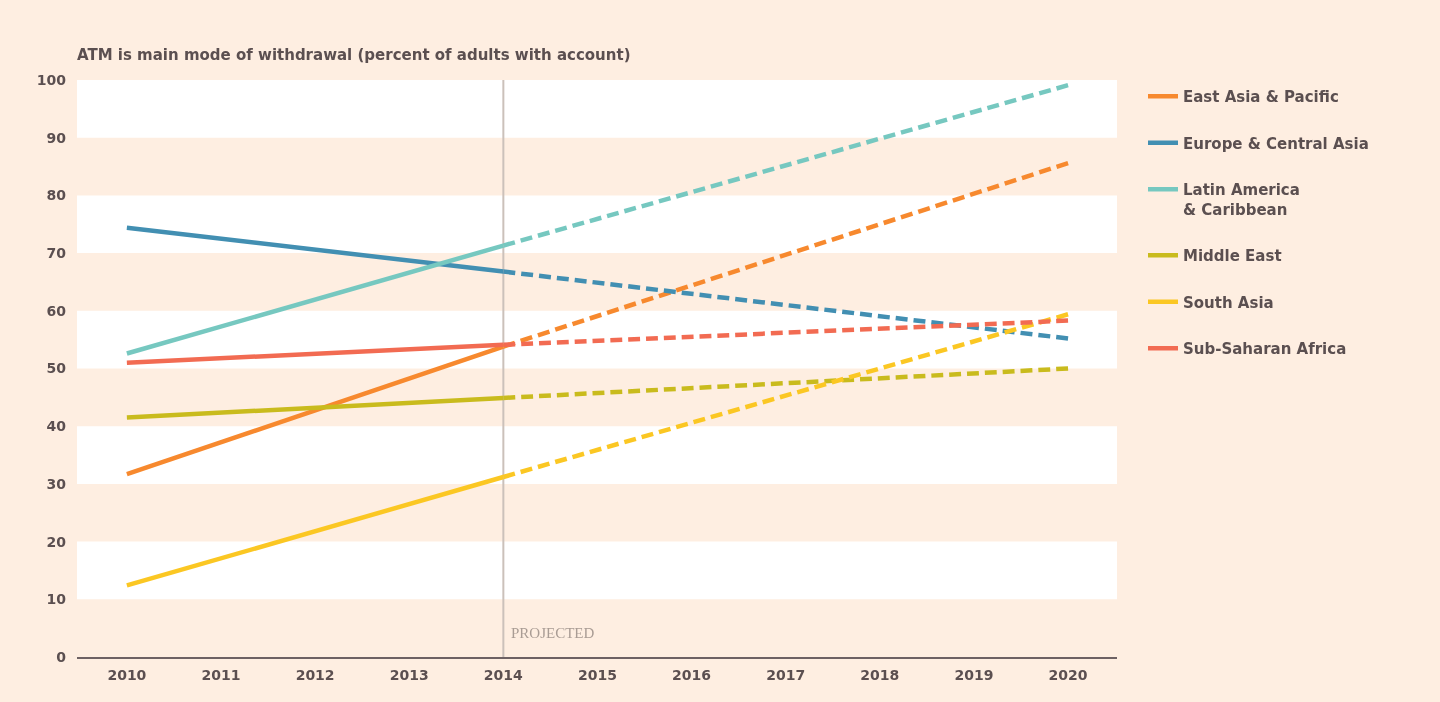 The width and height of the screenshot is (1440, 702). Describe the element at coordinates (1261, 97) in the screenshot. I see `legend-label: East Asia & Pacific` at that location.